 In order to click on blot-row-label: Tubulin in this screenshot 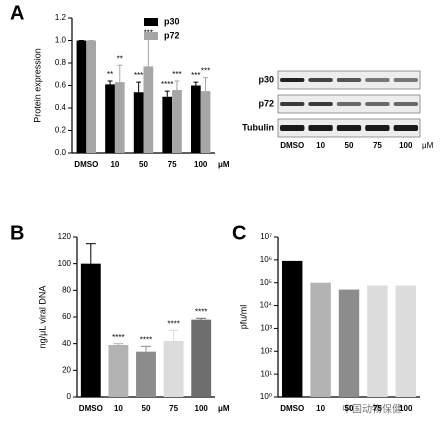, I will do `click(258, 127)`.